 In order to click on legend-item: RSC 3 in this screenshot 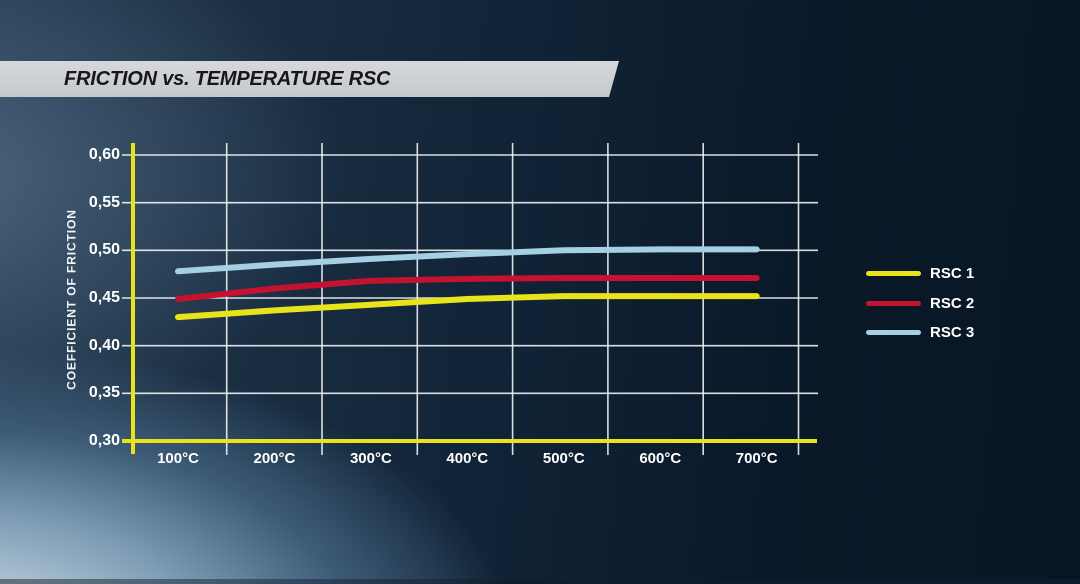, I will do `click(920, 333)`.